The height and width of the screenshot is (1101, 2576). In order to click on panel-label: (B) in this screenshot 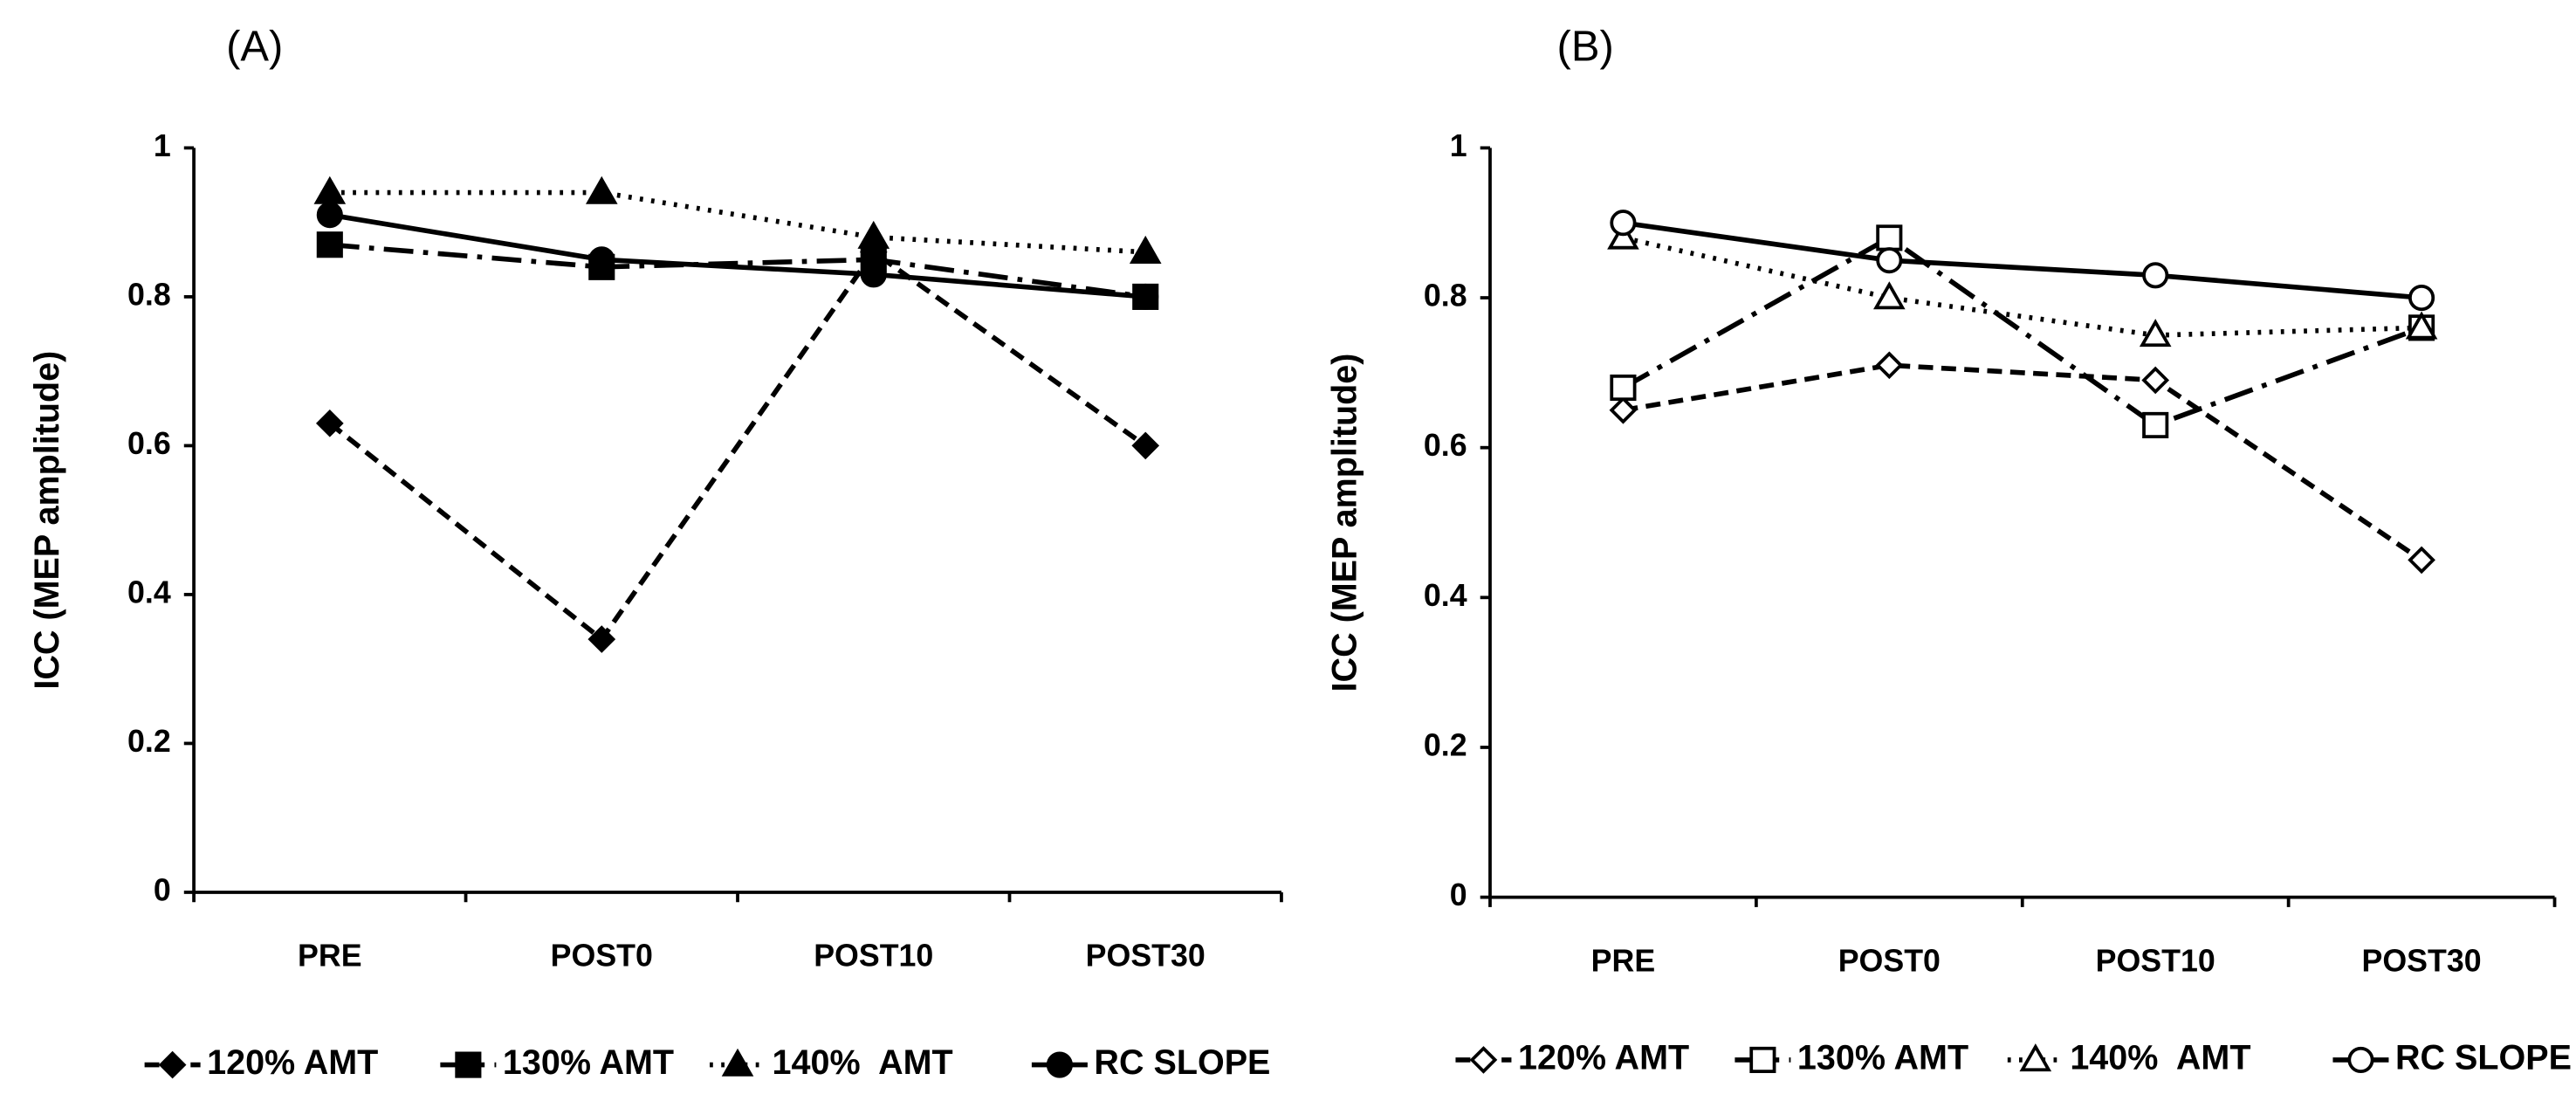, I will do `click(1586, 46)`.